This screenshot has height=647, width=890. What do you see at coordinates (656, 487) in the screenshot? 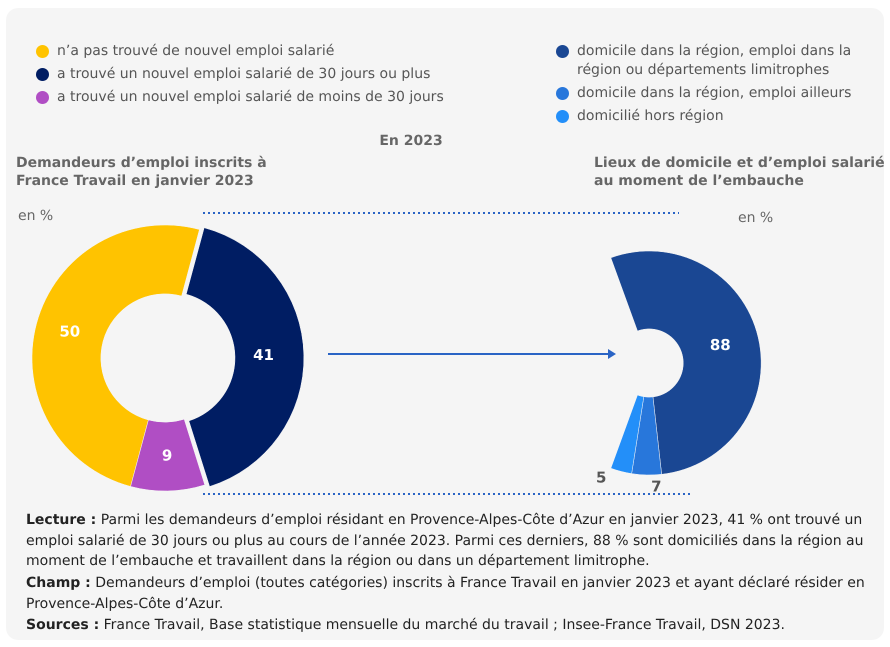
I see `data-label: 7` at bounding box center [656, 487].